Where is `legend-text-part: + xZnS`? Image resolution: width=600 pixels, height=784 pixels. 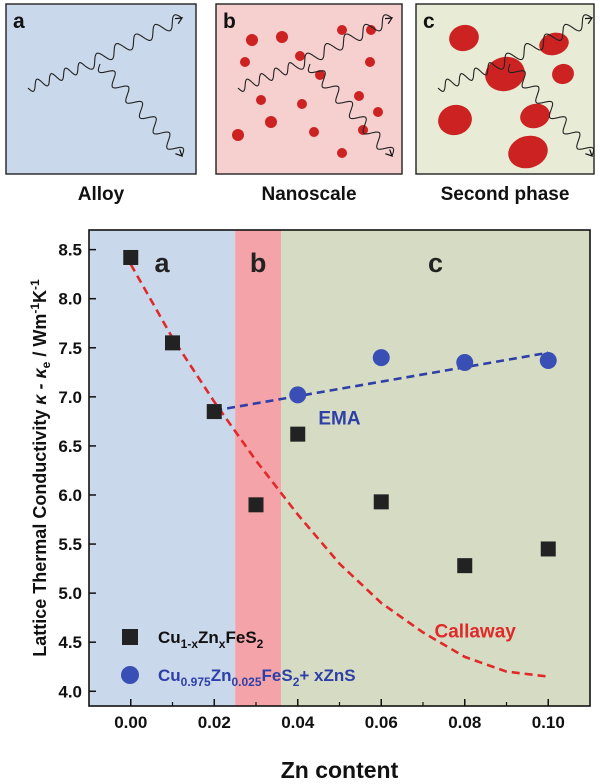 legend-text-part: + xZnS is located at coordinates (327, 675).